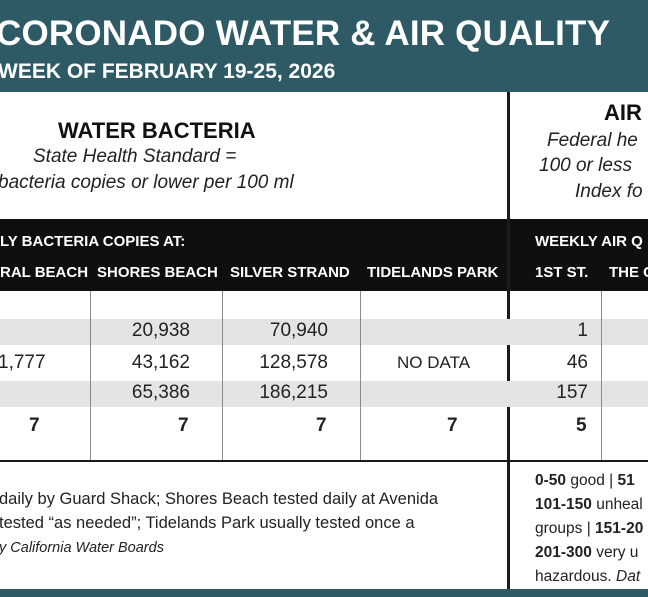 This screenshot has height=597, width=648. What do you see at coordinates (572, 392) in the screenshot?
I see `table-cell: 157` at bounding box center [572, 392].